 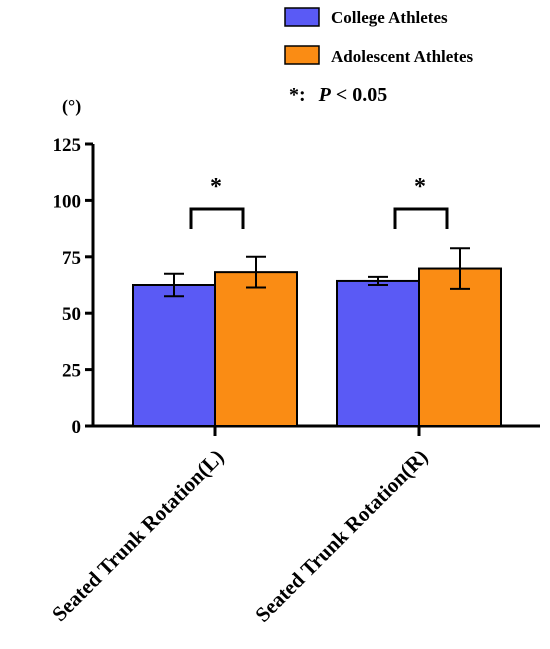 I want to click on significance-star-1: *, so click(x=420, y=187).